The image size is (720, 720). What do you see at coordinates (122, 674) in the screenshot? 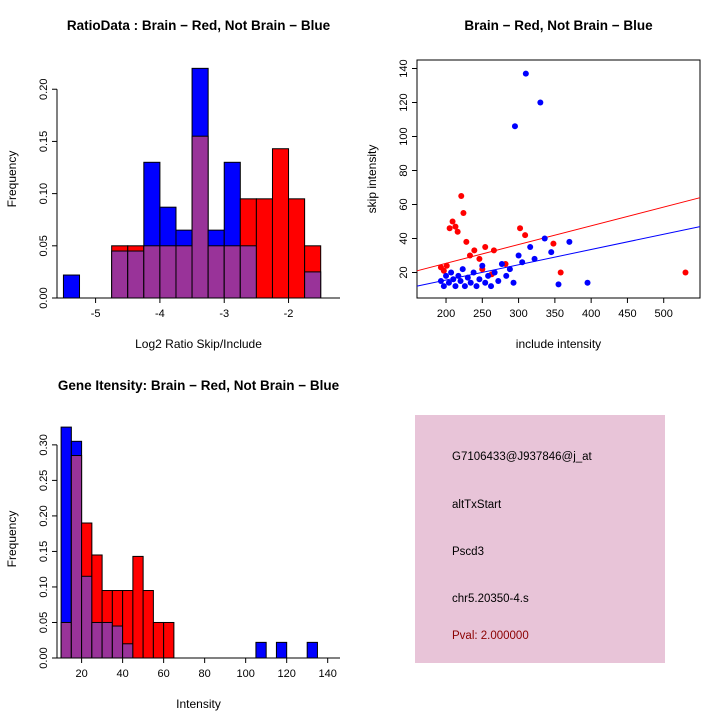
I see `x-tick-label: 40` at bounding box center [122, 674].